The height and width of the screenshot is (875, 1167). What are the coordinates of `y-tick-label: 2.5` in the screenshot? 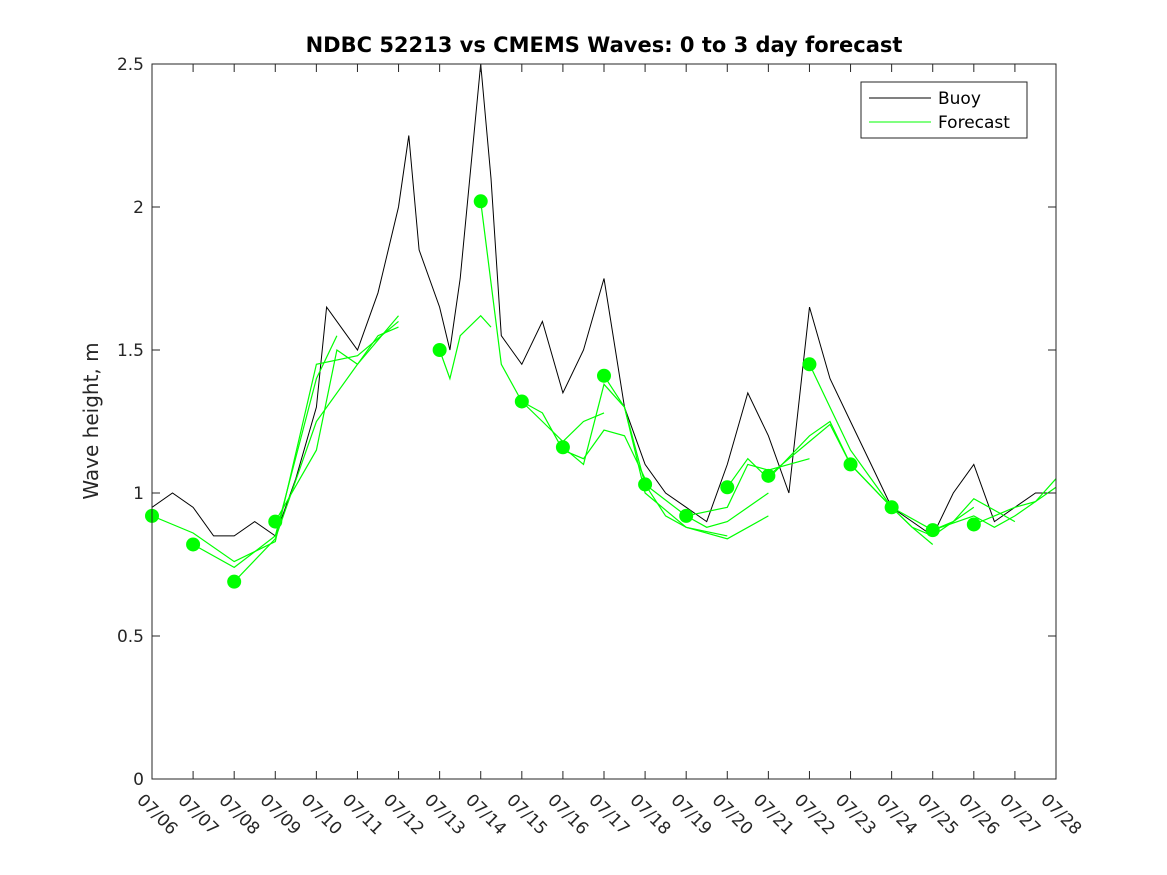 It's located at (130, 65).